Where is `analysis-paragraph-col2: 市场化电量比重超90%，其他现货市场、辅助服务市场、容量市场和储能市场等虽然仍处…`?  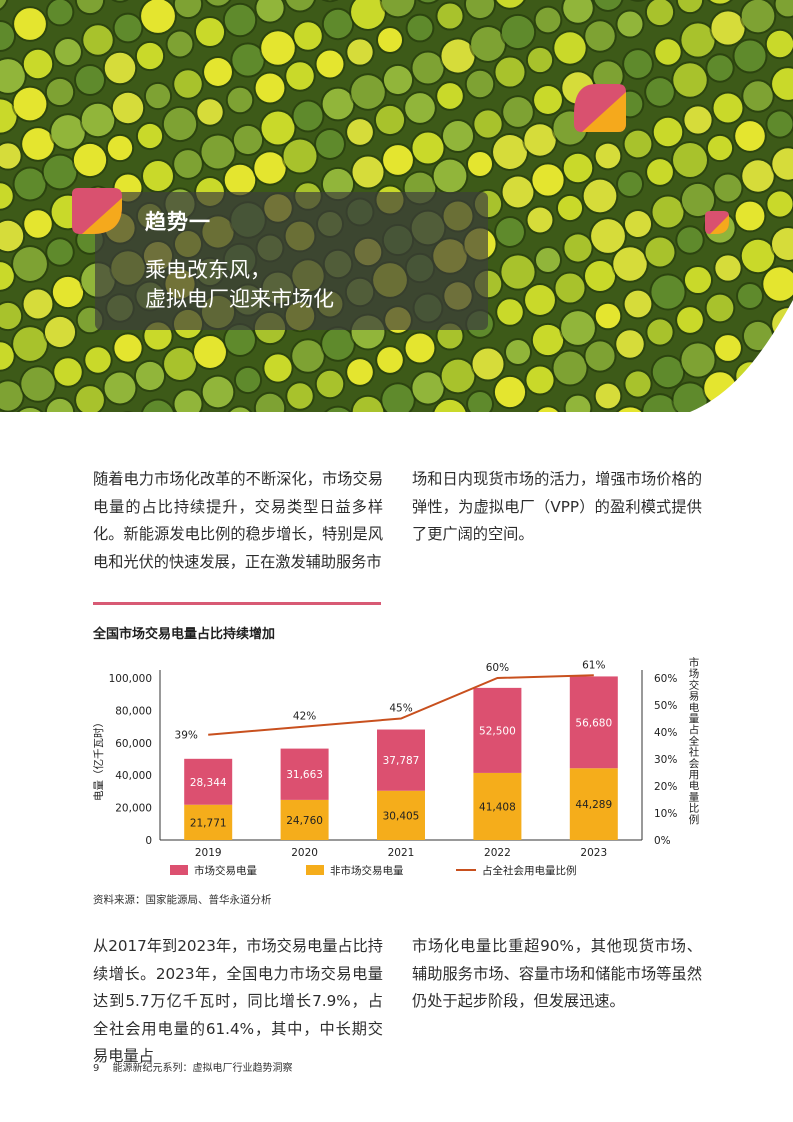 analysis-paragraph-col2: 市场化电量比重超90%，其他现货市场、辅助服务市场、容量市场和储能市场等虽然仍处… is located at coordinates (557, 973).